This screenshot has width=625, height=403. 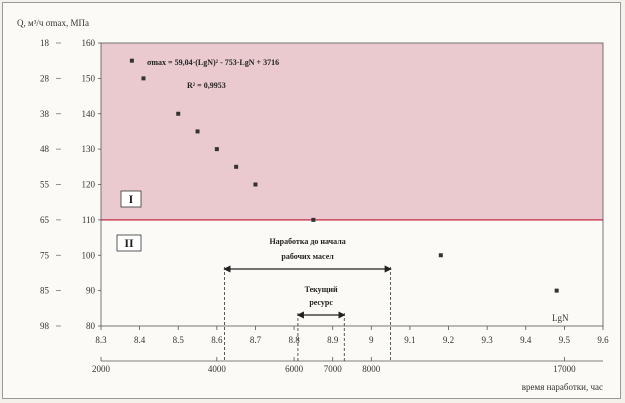 What do you see at coordinates (294, 369) in the screenshot?
I see `secondary-tick-label: 6000` at bounding box center [294, 369].